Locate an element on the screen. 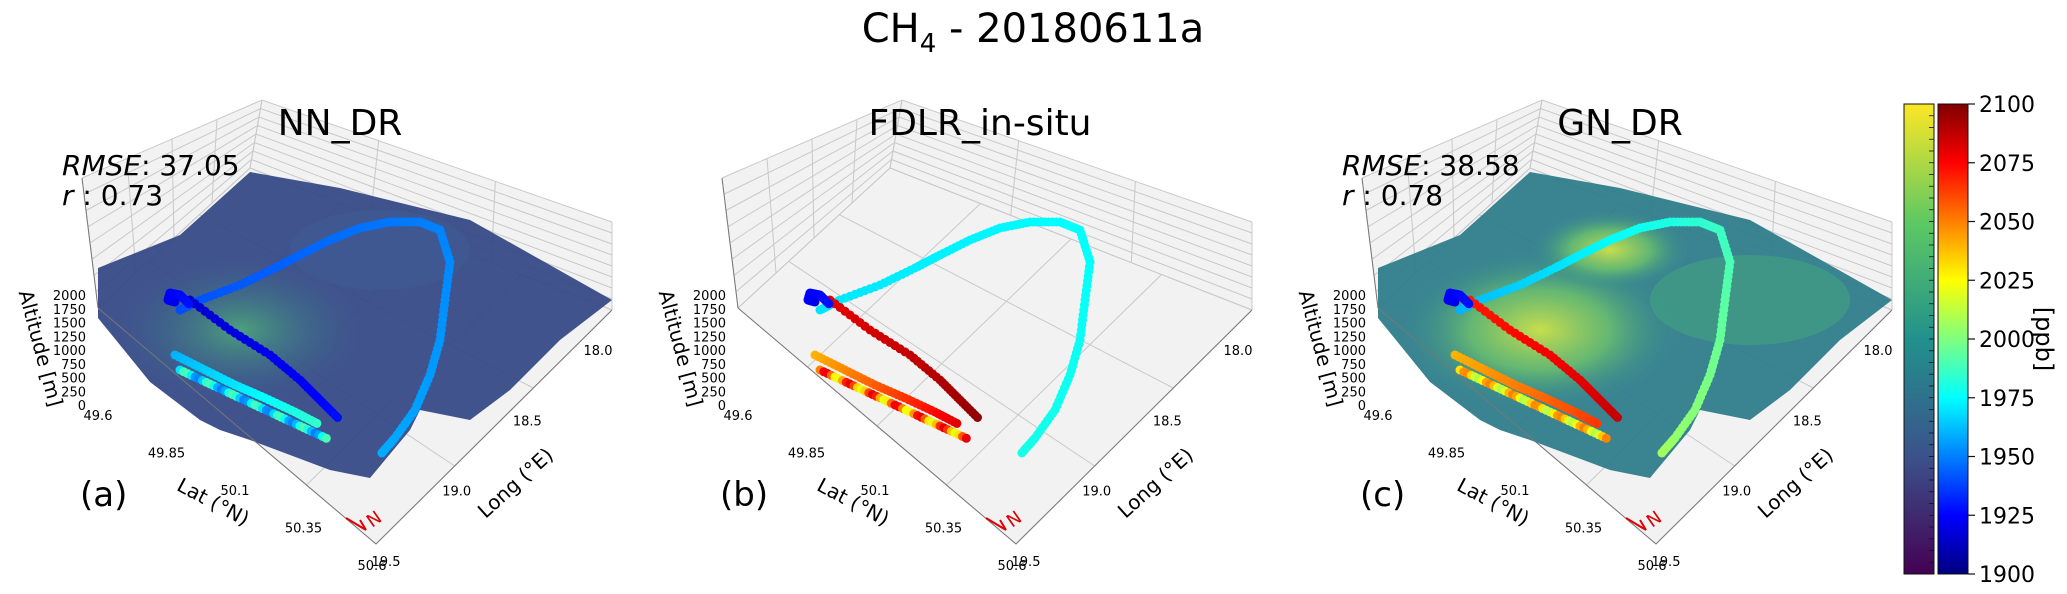  panel-label: (a) is located at coordinates (103, 495).